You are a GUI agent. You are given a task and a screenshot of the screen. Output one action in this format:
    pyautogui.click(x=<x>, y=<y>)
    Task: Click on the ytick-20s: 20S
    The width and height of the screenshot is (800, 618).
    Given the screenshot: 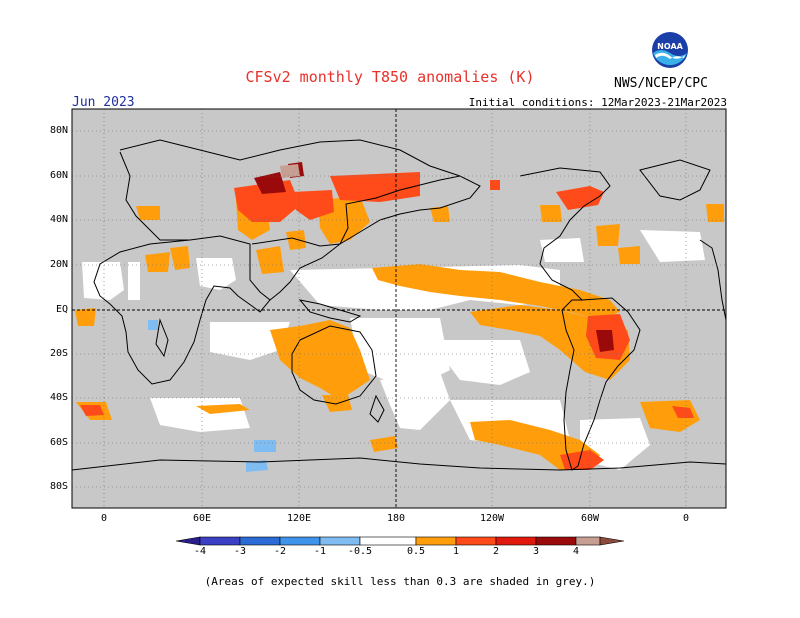 What is the action you would take?
    pyautogui.click(x=58, y=353)
    